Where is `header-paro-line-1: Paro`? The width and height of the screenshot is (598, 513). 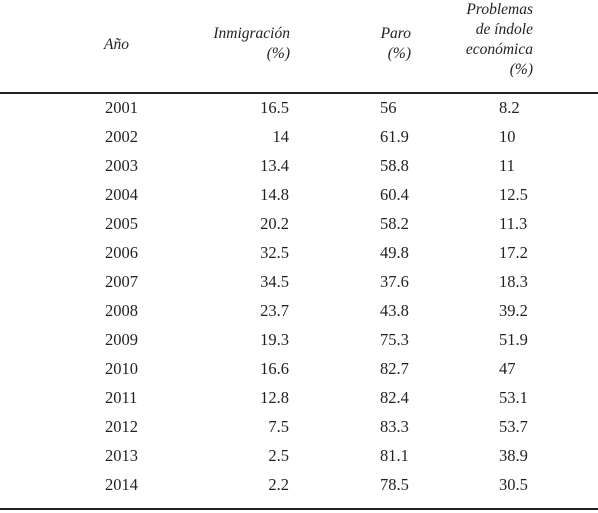
header-paro-line-1: Paro is located at coordinates (395, 33).